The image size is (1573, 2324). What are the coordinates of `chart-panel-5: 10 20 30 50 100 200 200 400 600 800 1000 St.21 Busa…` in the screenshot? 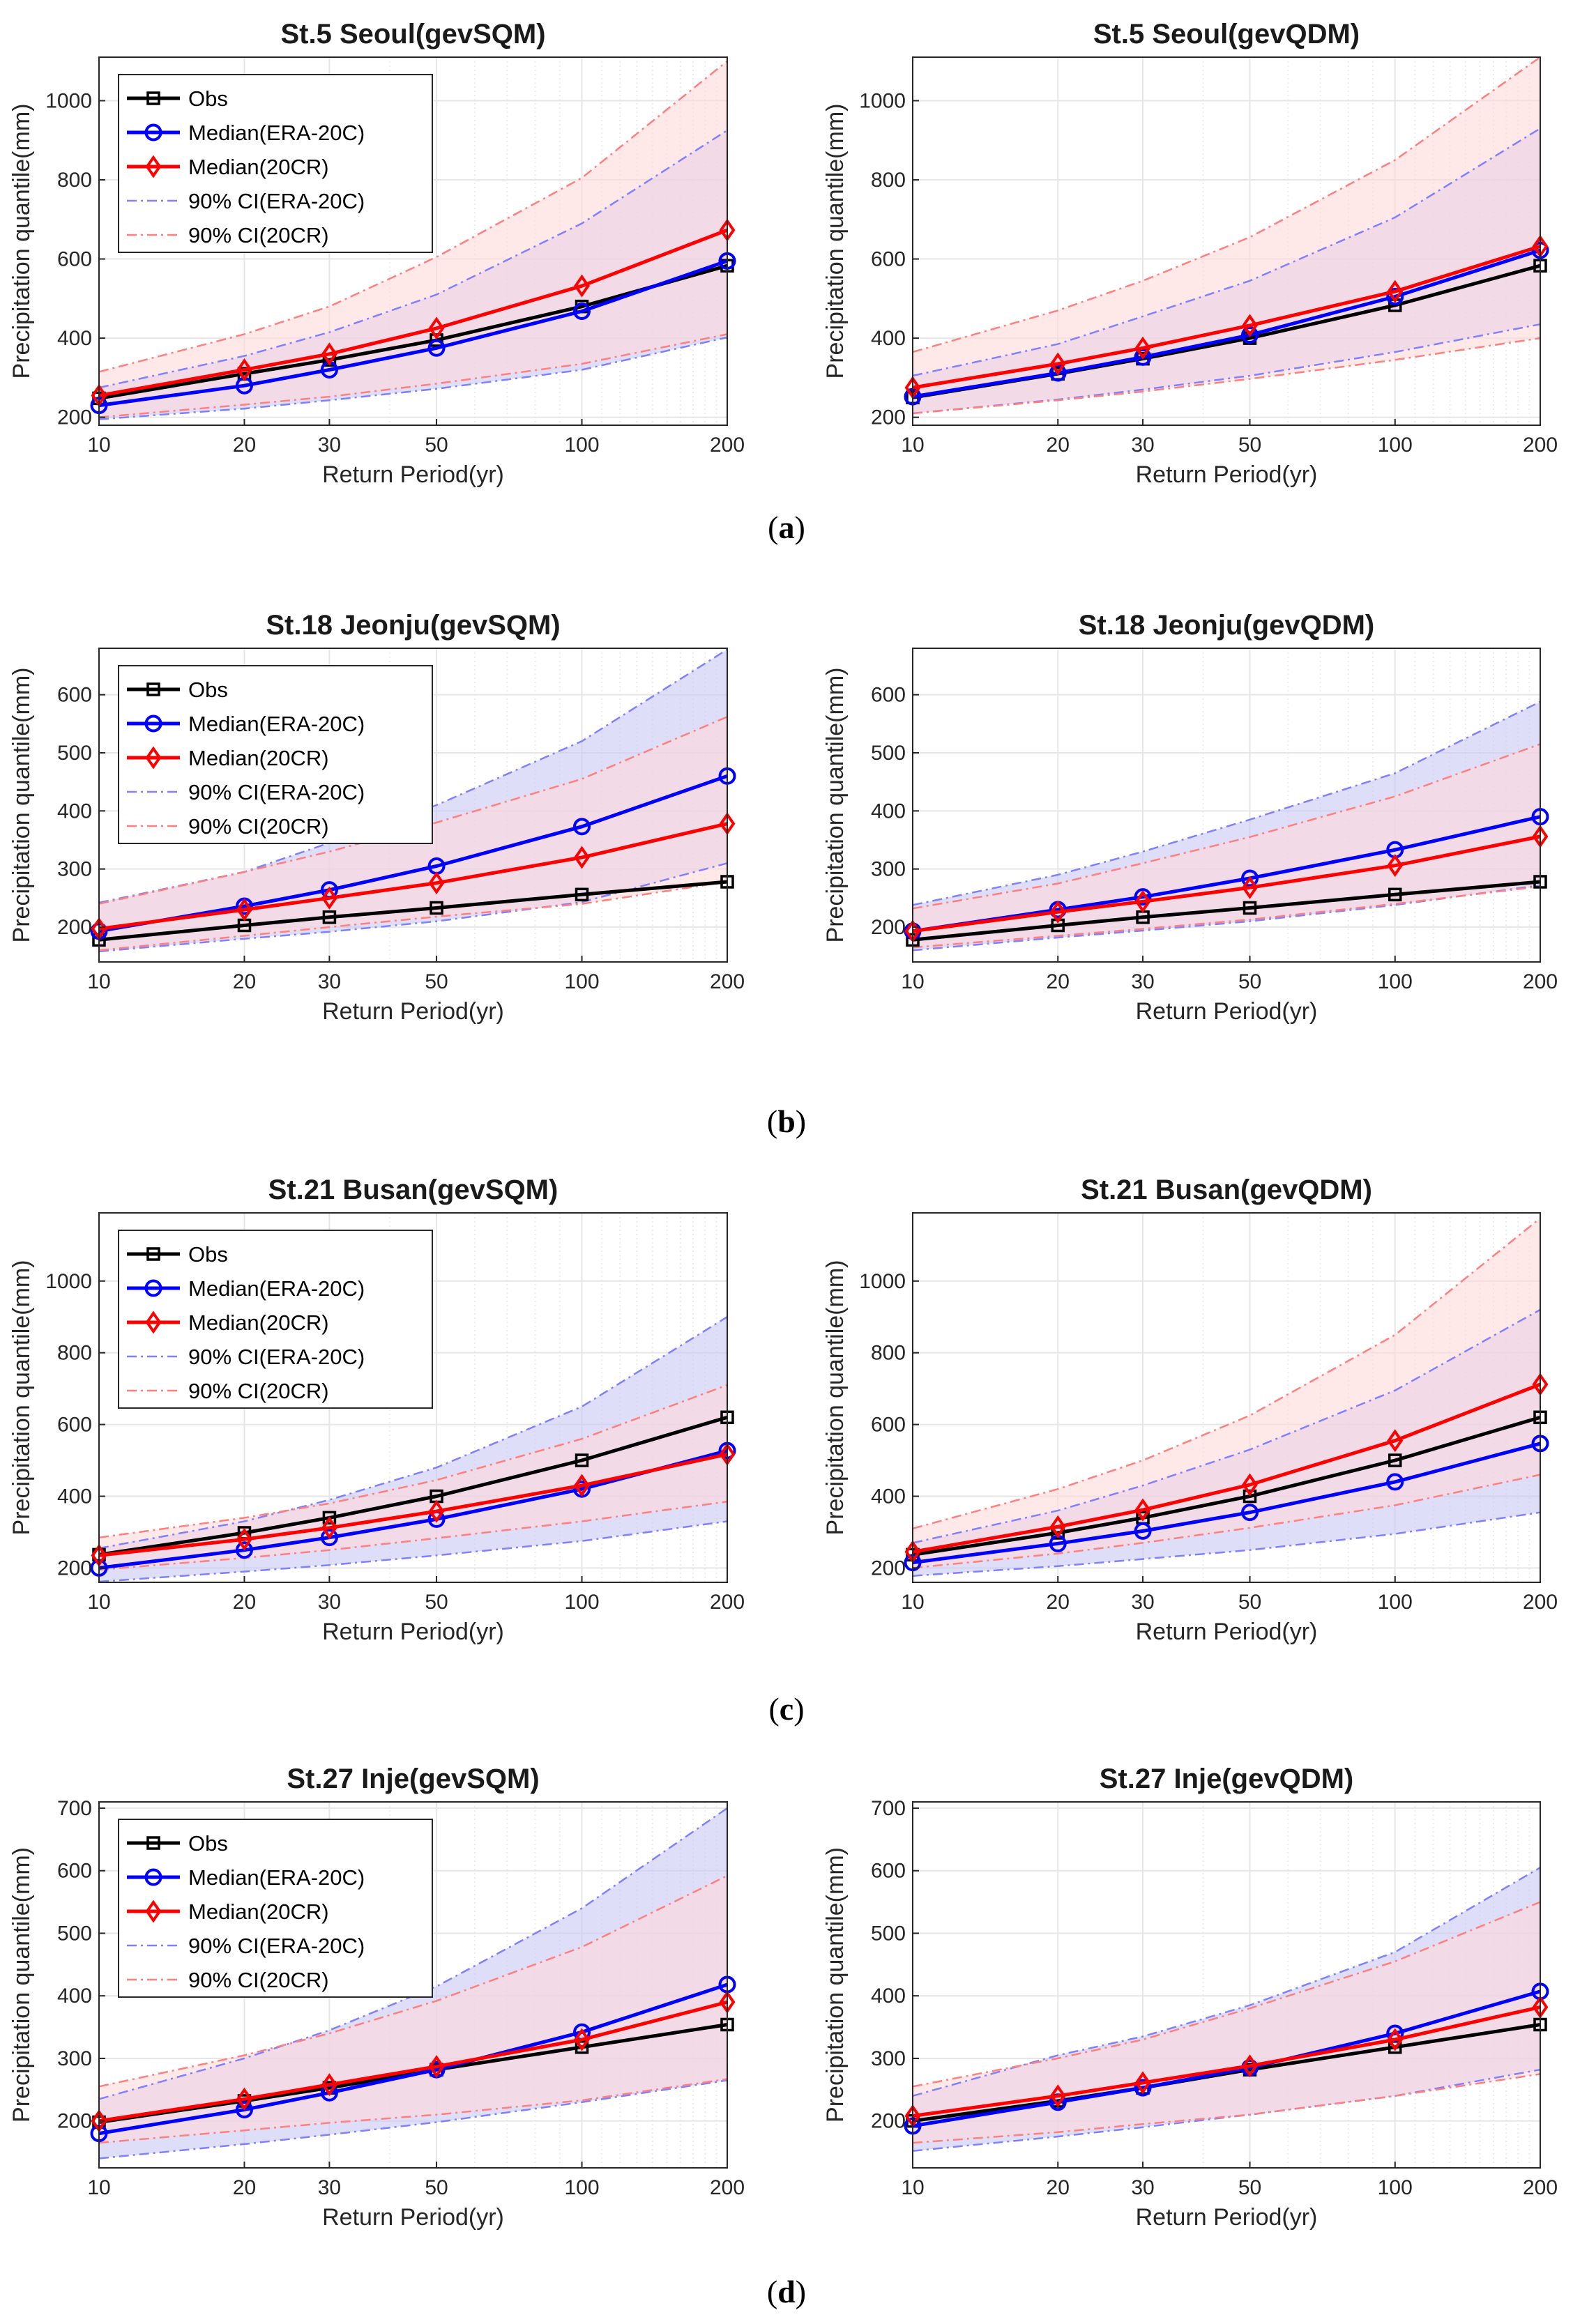 It's located at (376, 1410).